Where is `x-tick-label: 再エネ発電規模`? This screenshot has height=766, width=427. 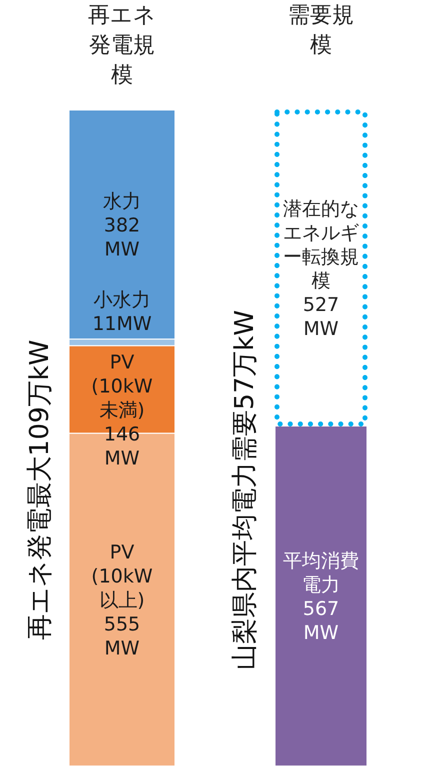
x-tick-label: 再エネ発電規模 is located at coordinates (122, 45).